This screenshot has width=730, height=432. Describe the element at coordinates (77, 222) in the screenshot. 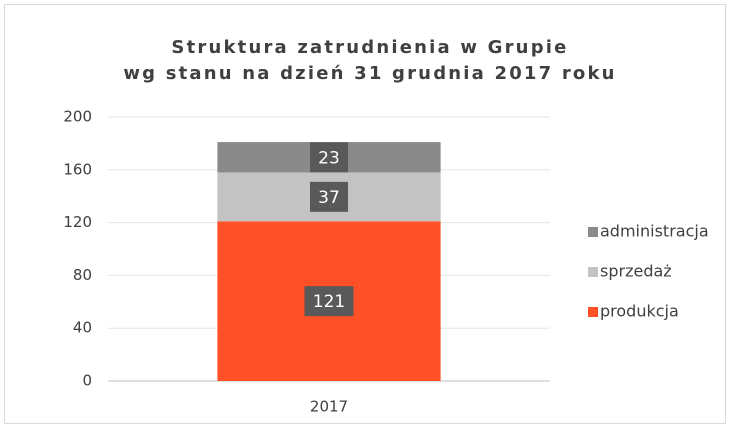

I see `y-tick-label: 120` at that location.